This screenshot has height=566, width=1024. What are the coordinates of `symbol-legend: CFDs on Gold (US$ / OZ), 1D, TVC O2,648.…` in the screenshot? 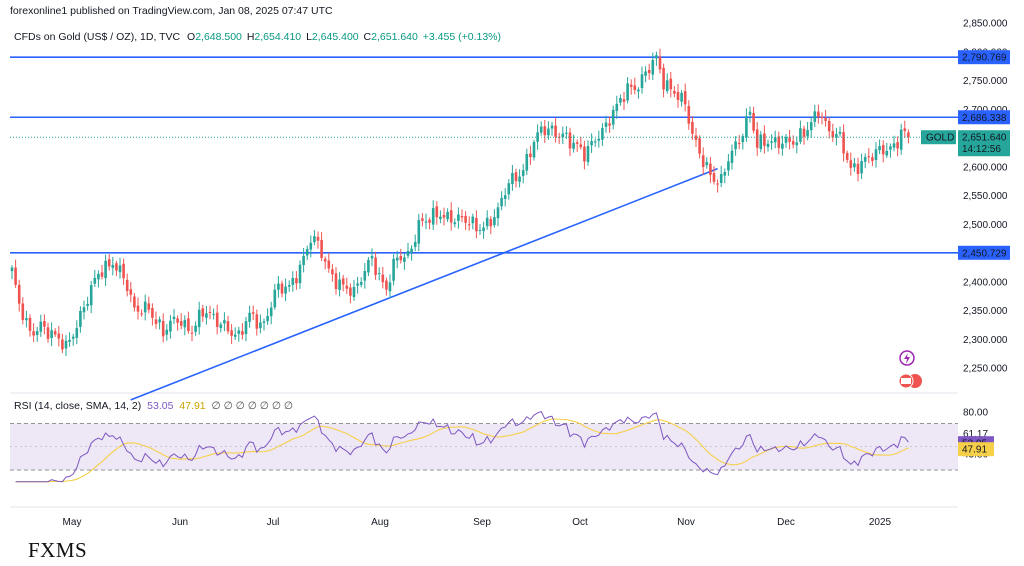 It's located at (257, 37).